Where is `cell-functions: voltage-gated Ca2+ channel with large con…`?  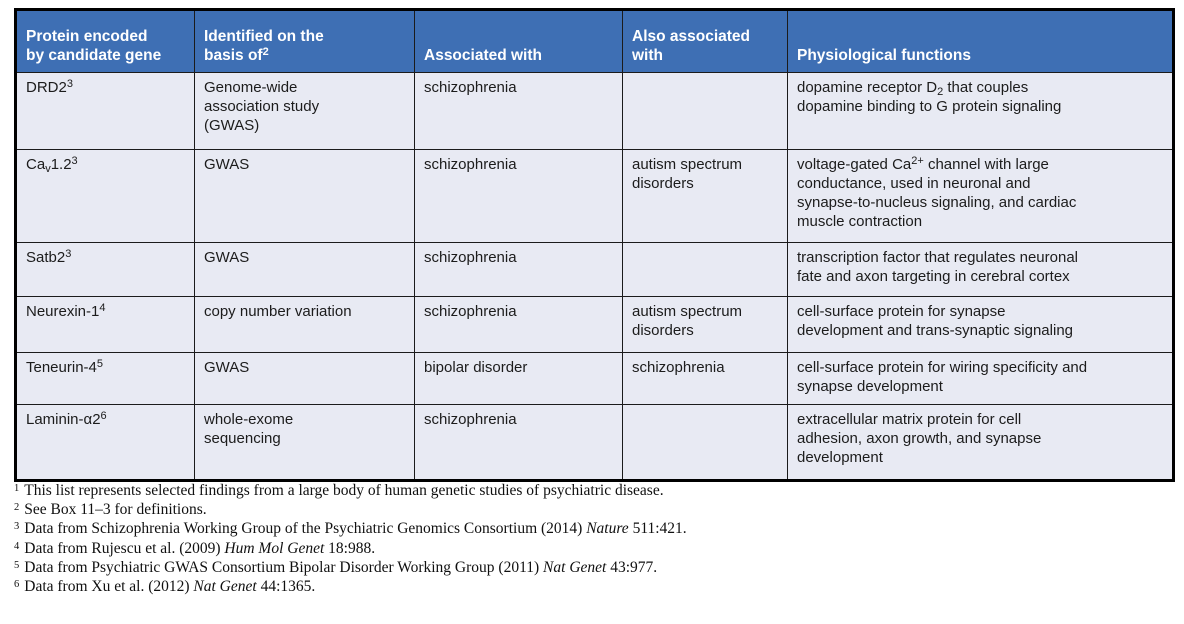
cell-functions: voltage-gated Ca2+ channel with large con… is located at coordinates (980, 196).